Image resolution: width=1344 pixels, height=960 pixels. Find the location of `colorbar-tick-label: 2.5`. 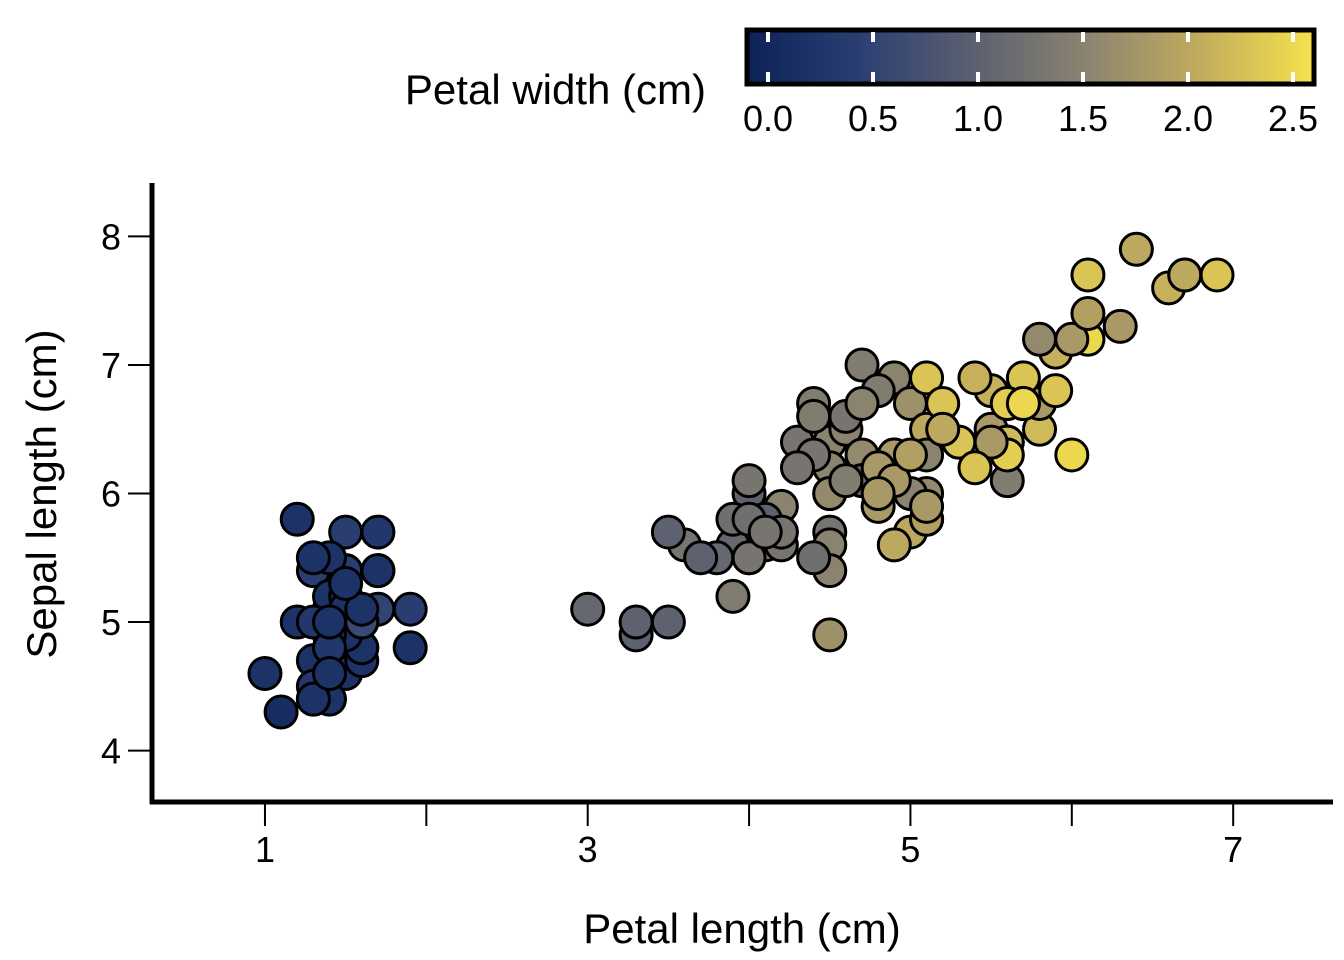

colorbar-tick-label: 2.5 is located at coordinates (1293, 118).